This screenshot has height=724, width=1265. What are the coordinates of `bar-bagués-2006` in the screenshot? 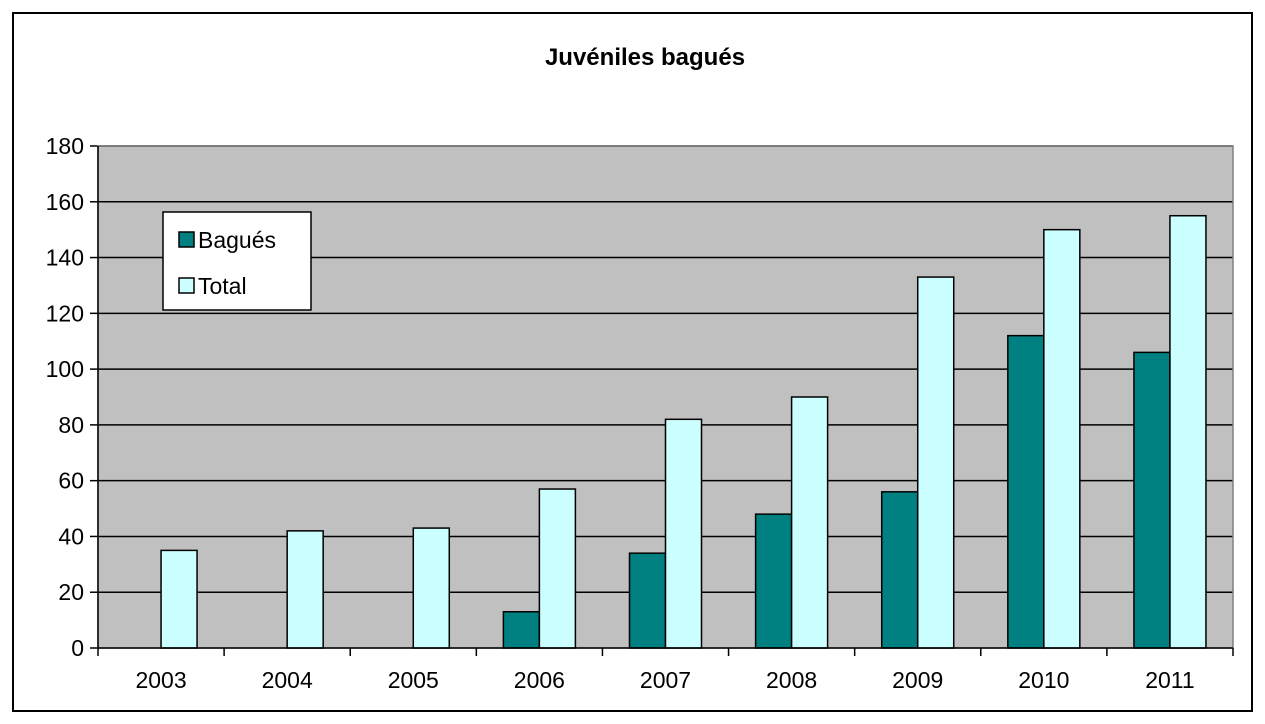 It's located at (521, 629).